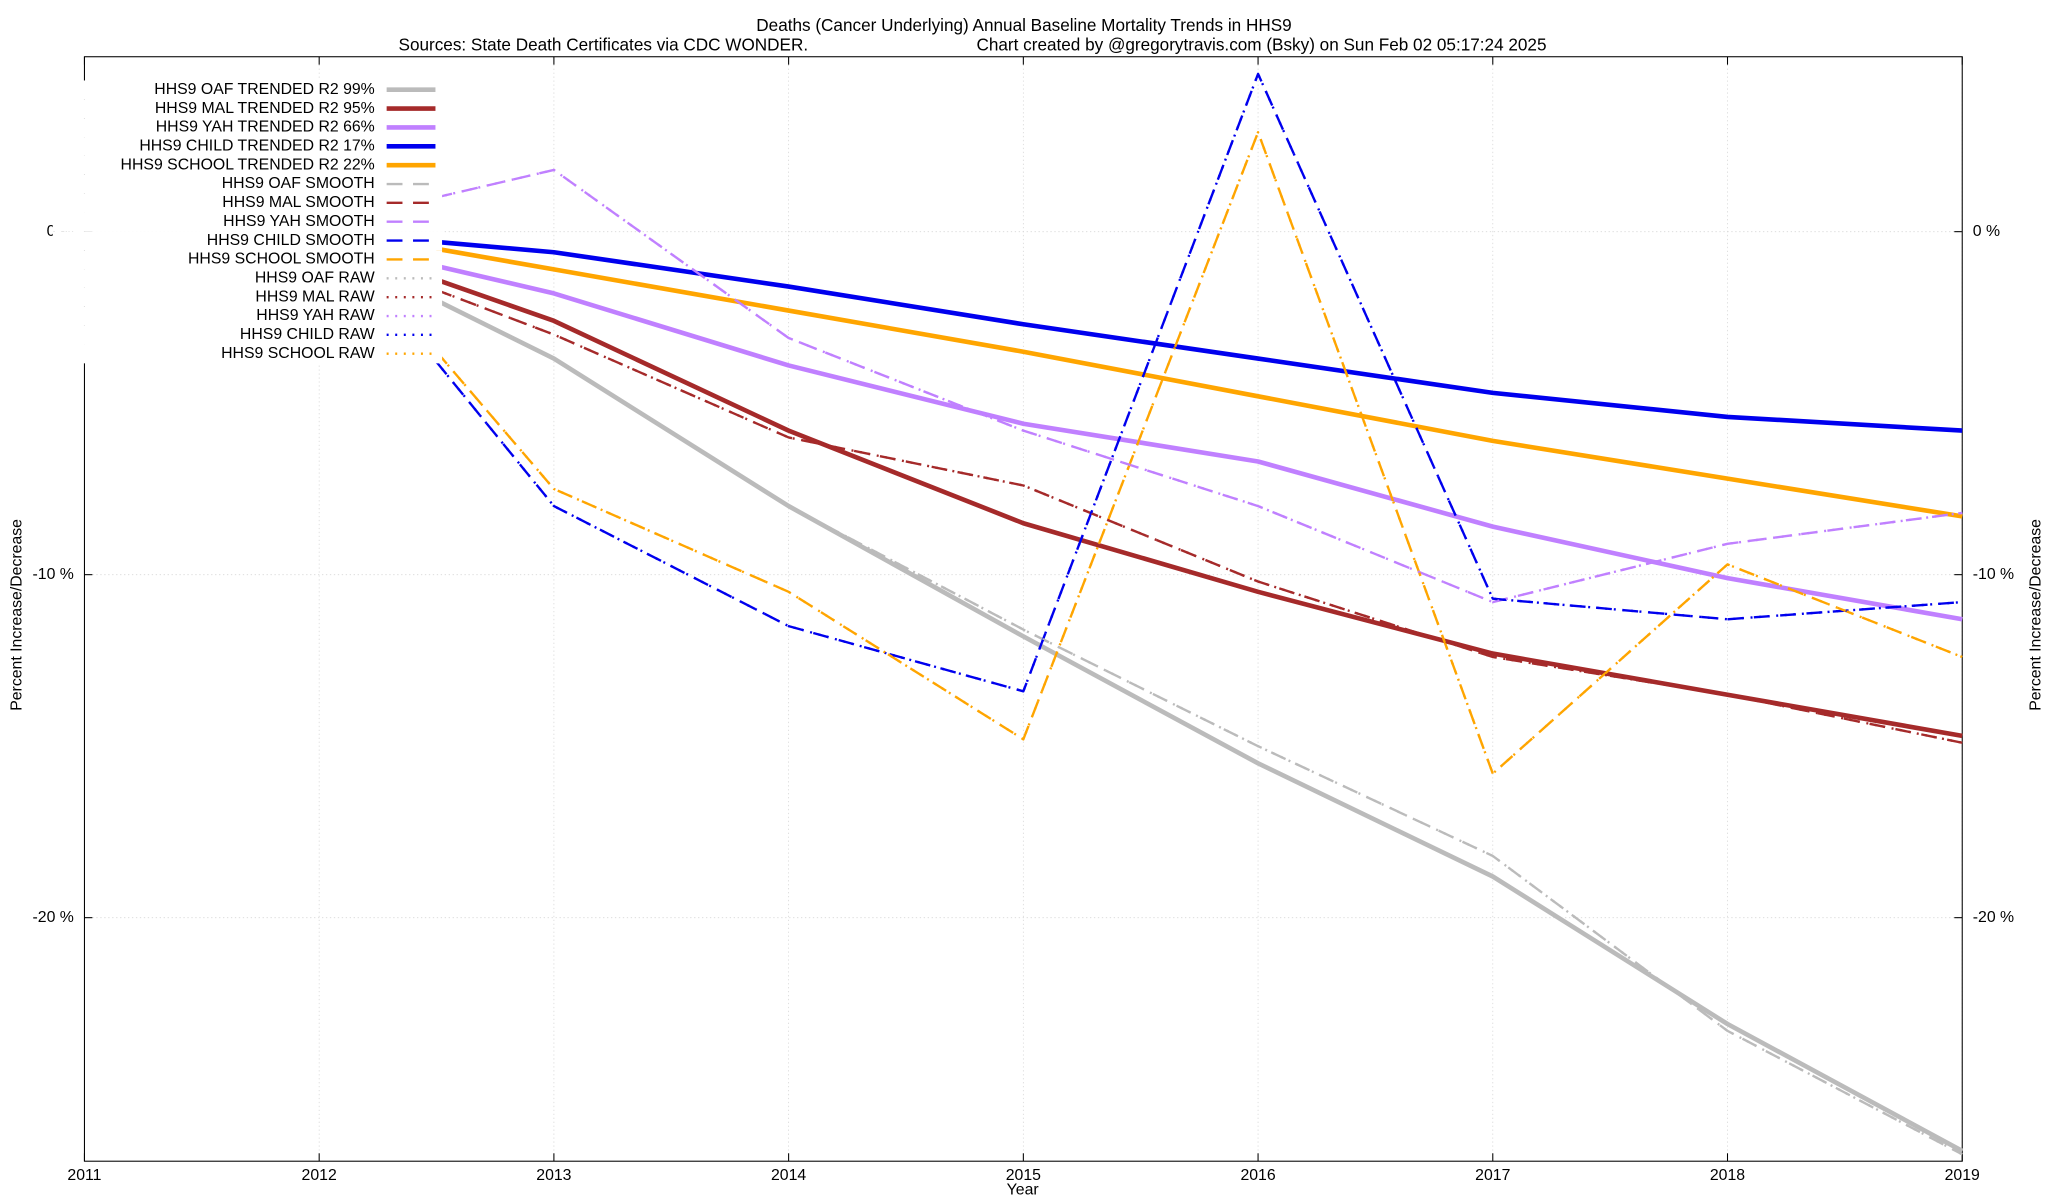 This screenshot has width=2048, height=1200. What do you see at coordinates (298, 183) in the screenshot?
I see `legend-label: HHS9 OAF SMOOTH` at bounding box center [298, 183].